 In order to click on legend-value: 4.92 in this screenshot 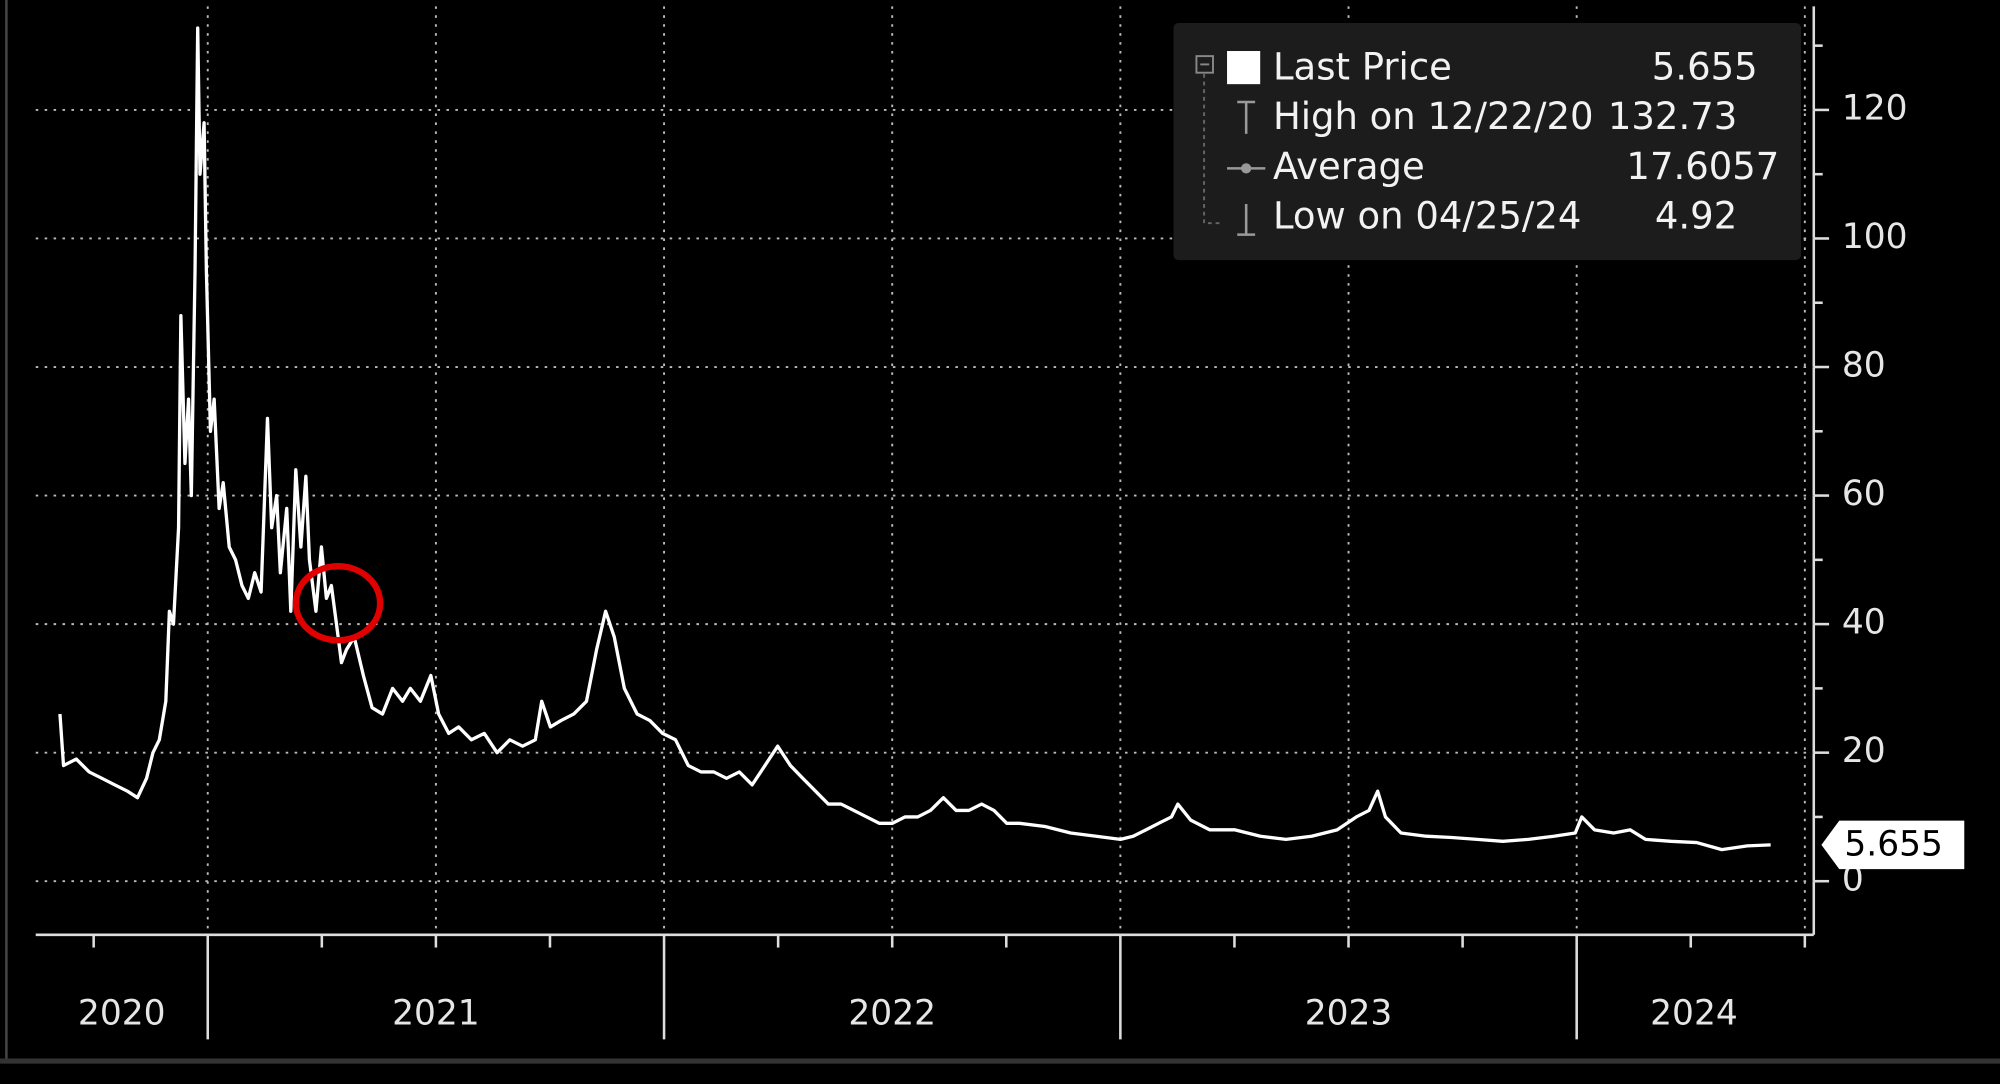, I will do `click(1696, 216)`.